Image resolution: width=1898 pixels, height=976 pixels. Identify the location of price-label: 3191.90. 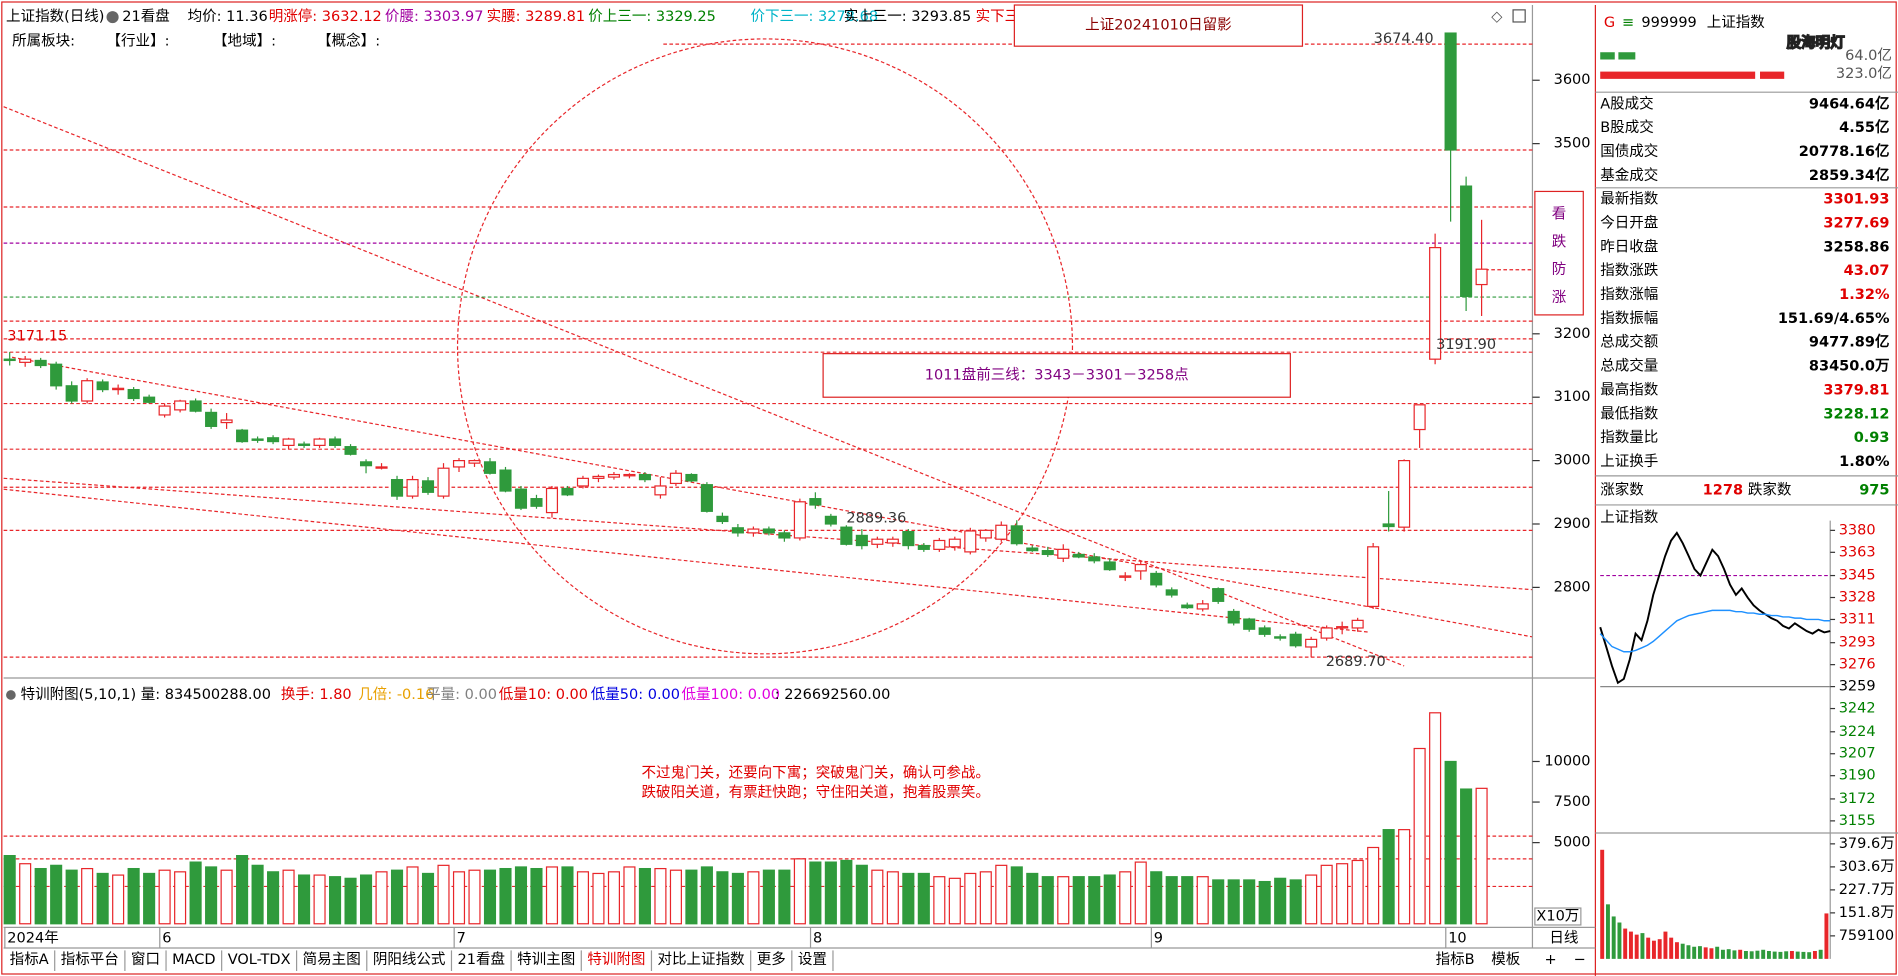
(1466, 345).